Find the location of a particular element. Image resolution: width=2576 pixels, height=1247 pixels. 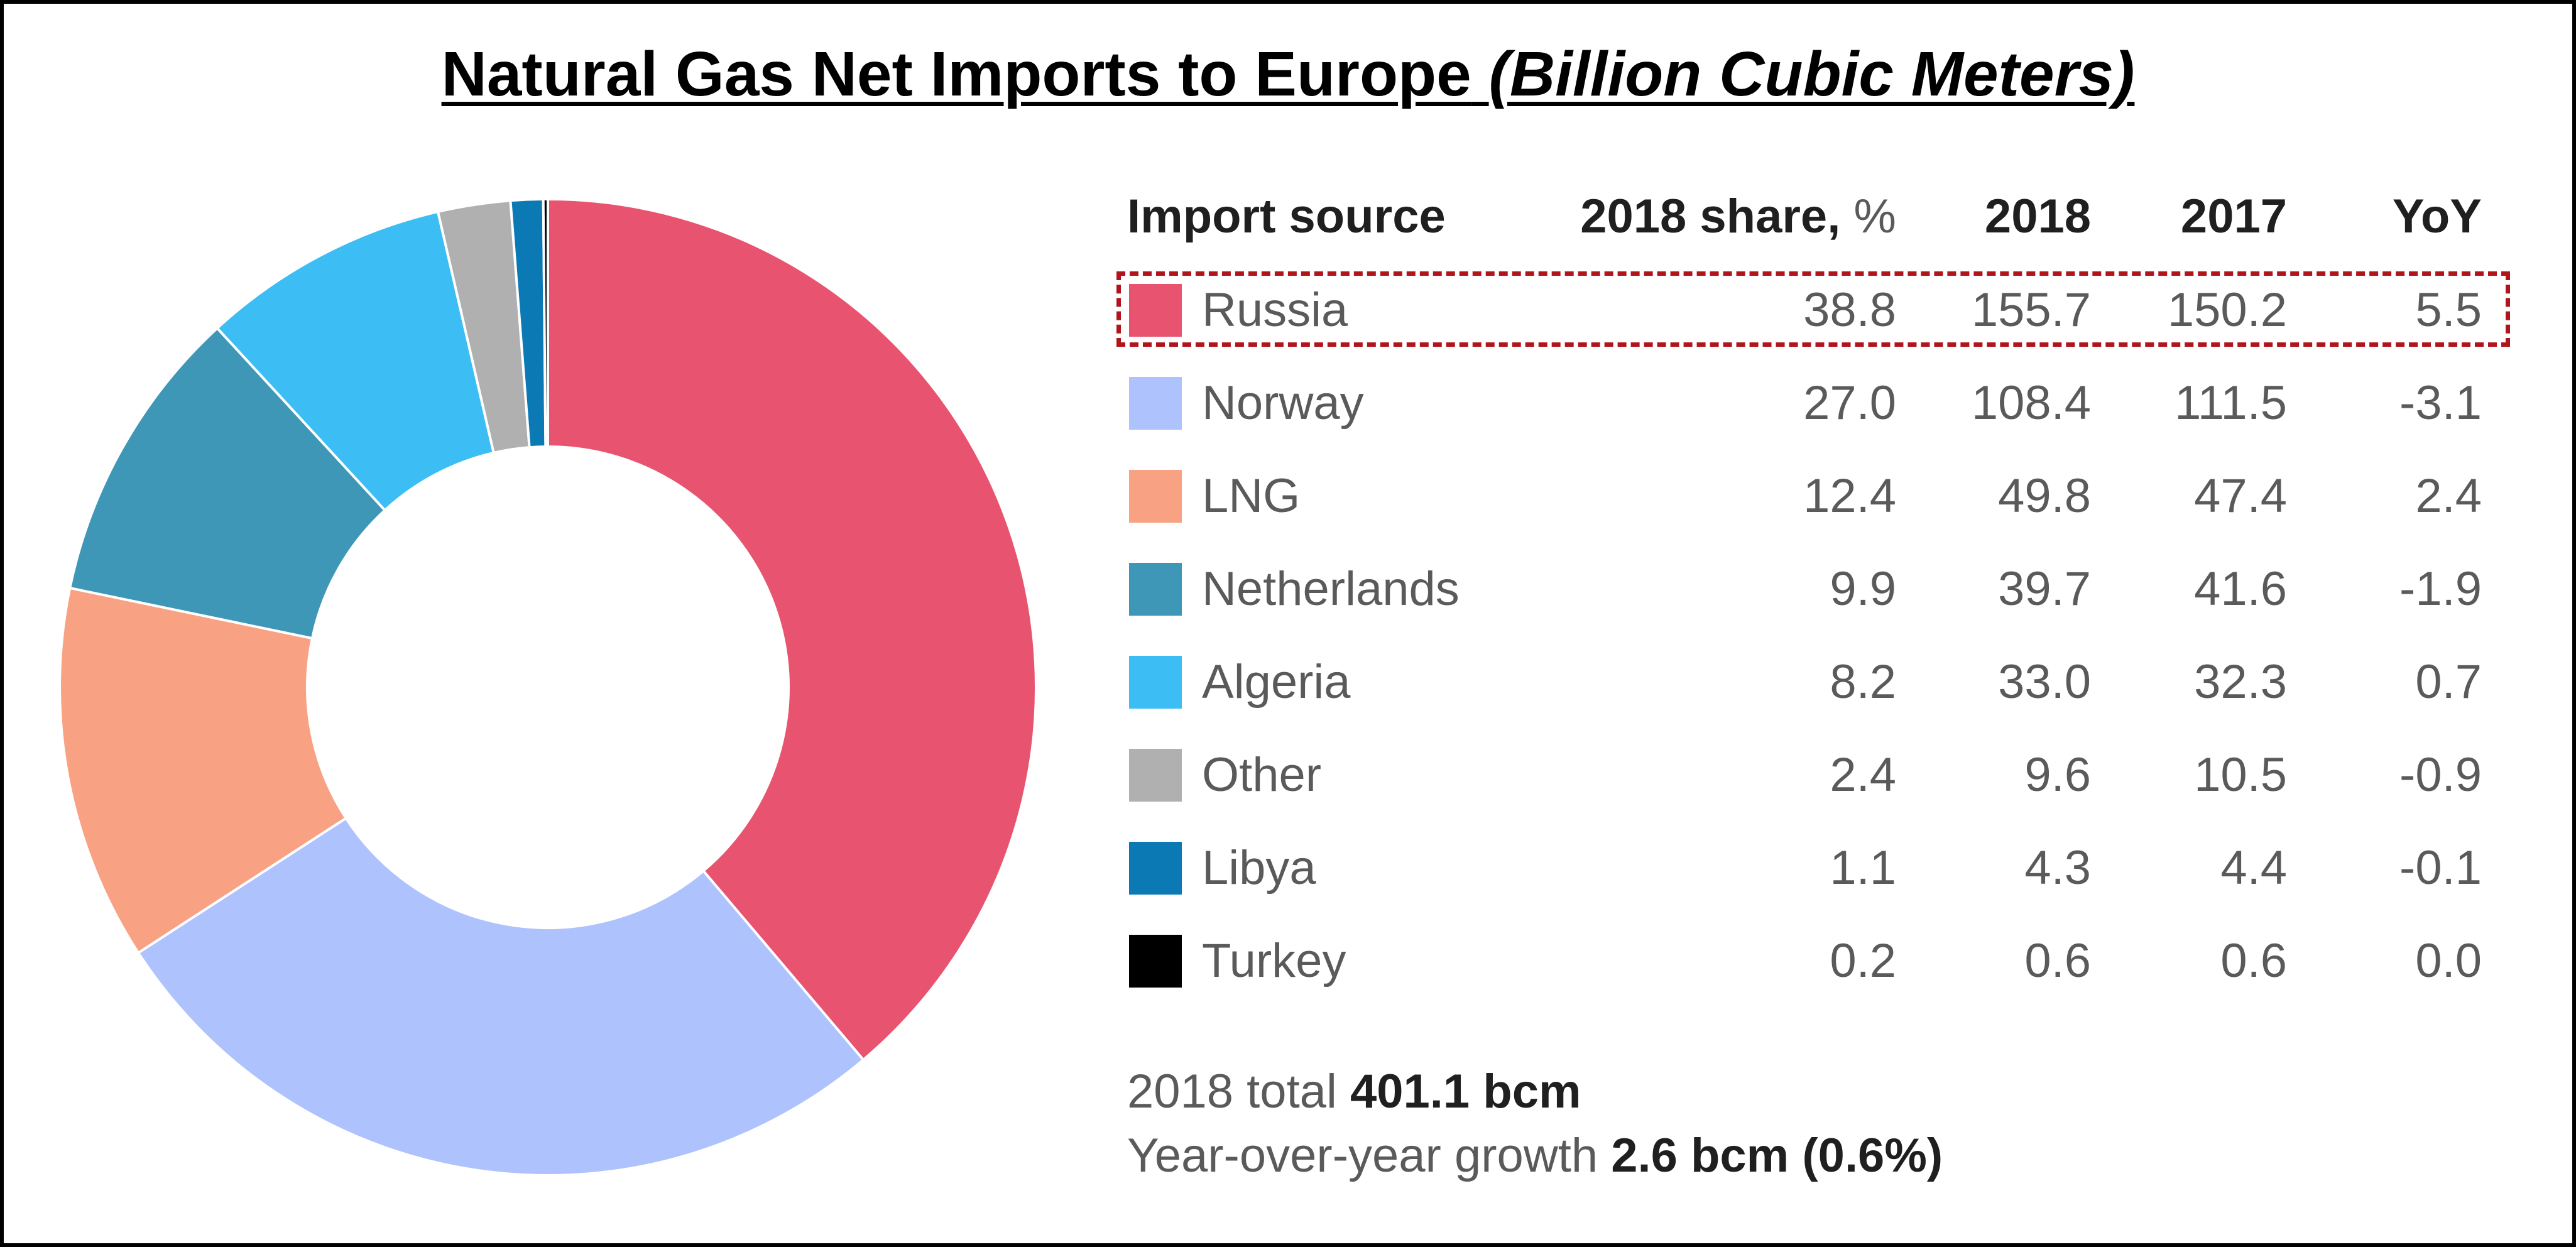

row-yoy: 0.0 is located at coordinates (2448, 961).